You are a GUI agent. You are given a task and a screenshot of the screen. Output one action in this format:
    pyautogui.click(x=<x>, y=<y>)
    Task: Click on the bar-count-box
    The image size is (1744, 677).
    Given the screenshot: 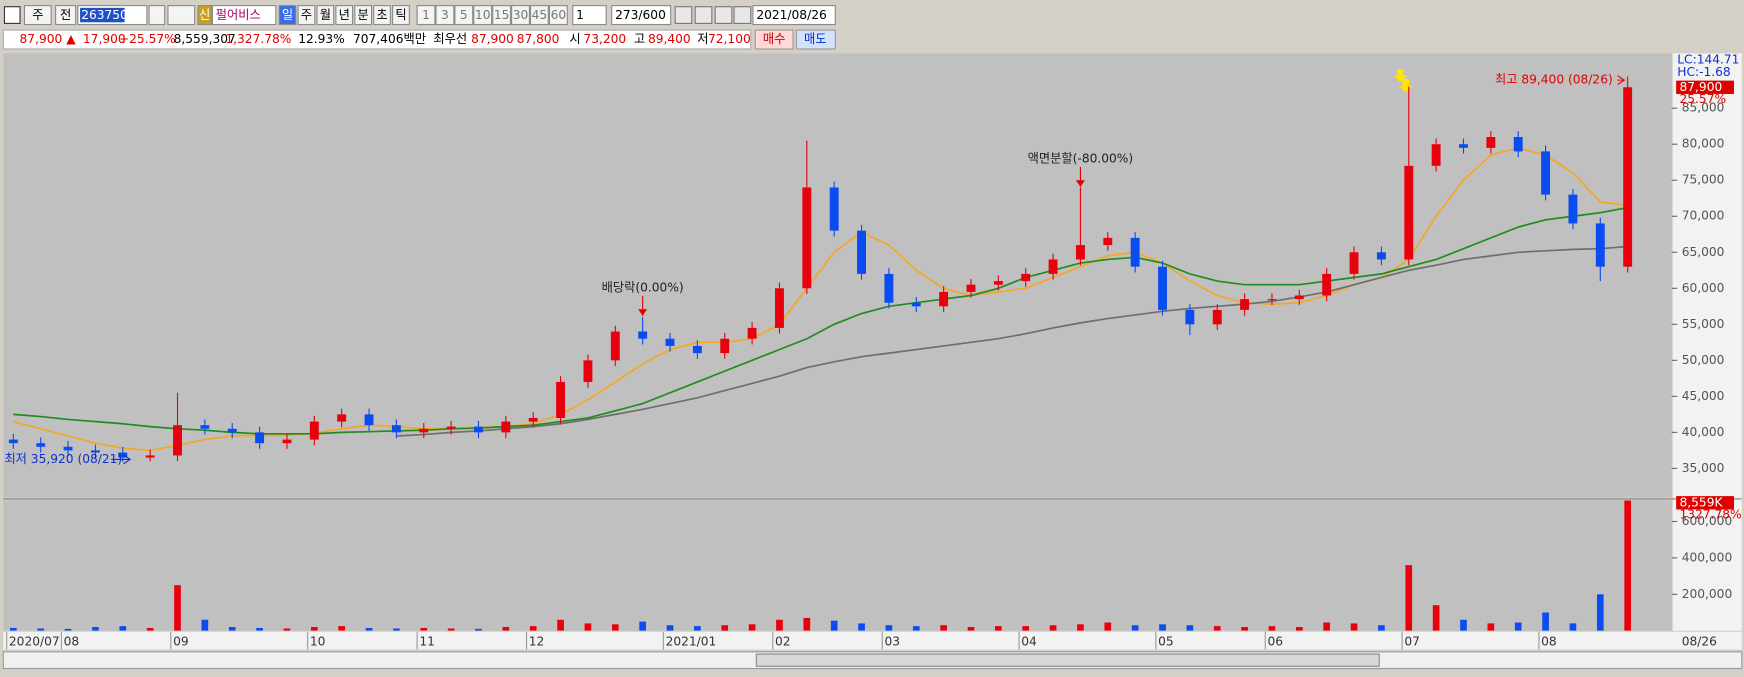 What is the action you would take?
    pyautogui.click(x=641, y=15)
    